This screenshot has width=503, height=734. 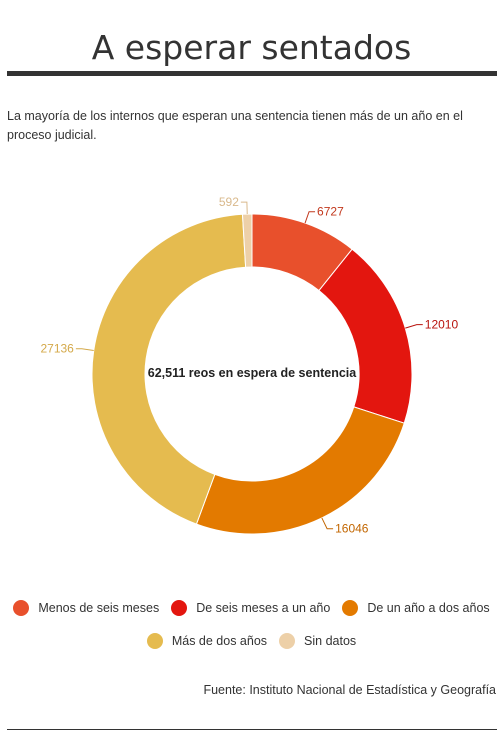 What do you see at coordinates (252, 73) in the screenshot?
I see `title-divider` at bounding box center [252, 73].